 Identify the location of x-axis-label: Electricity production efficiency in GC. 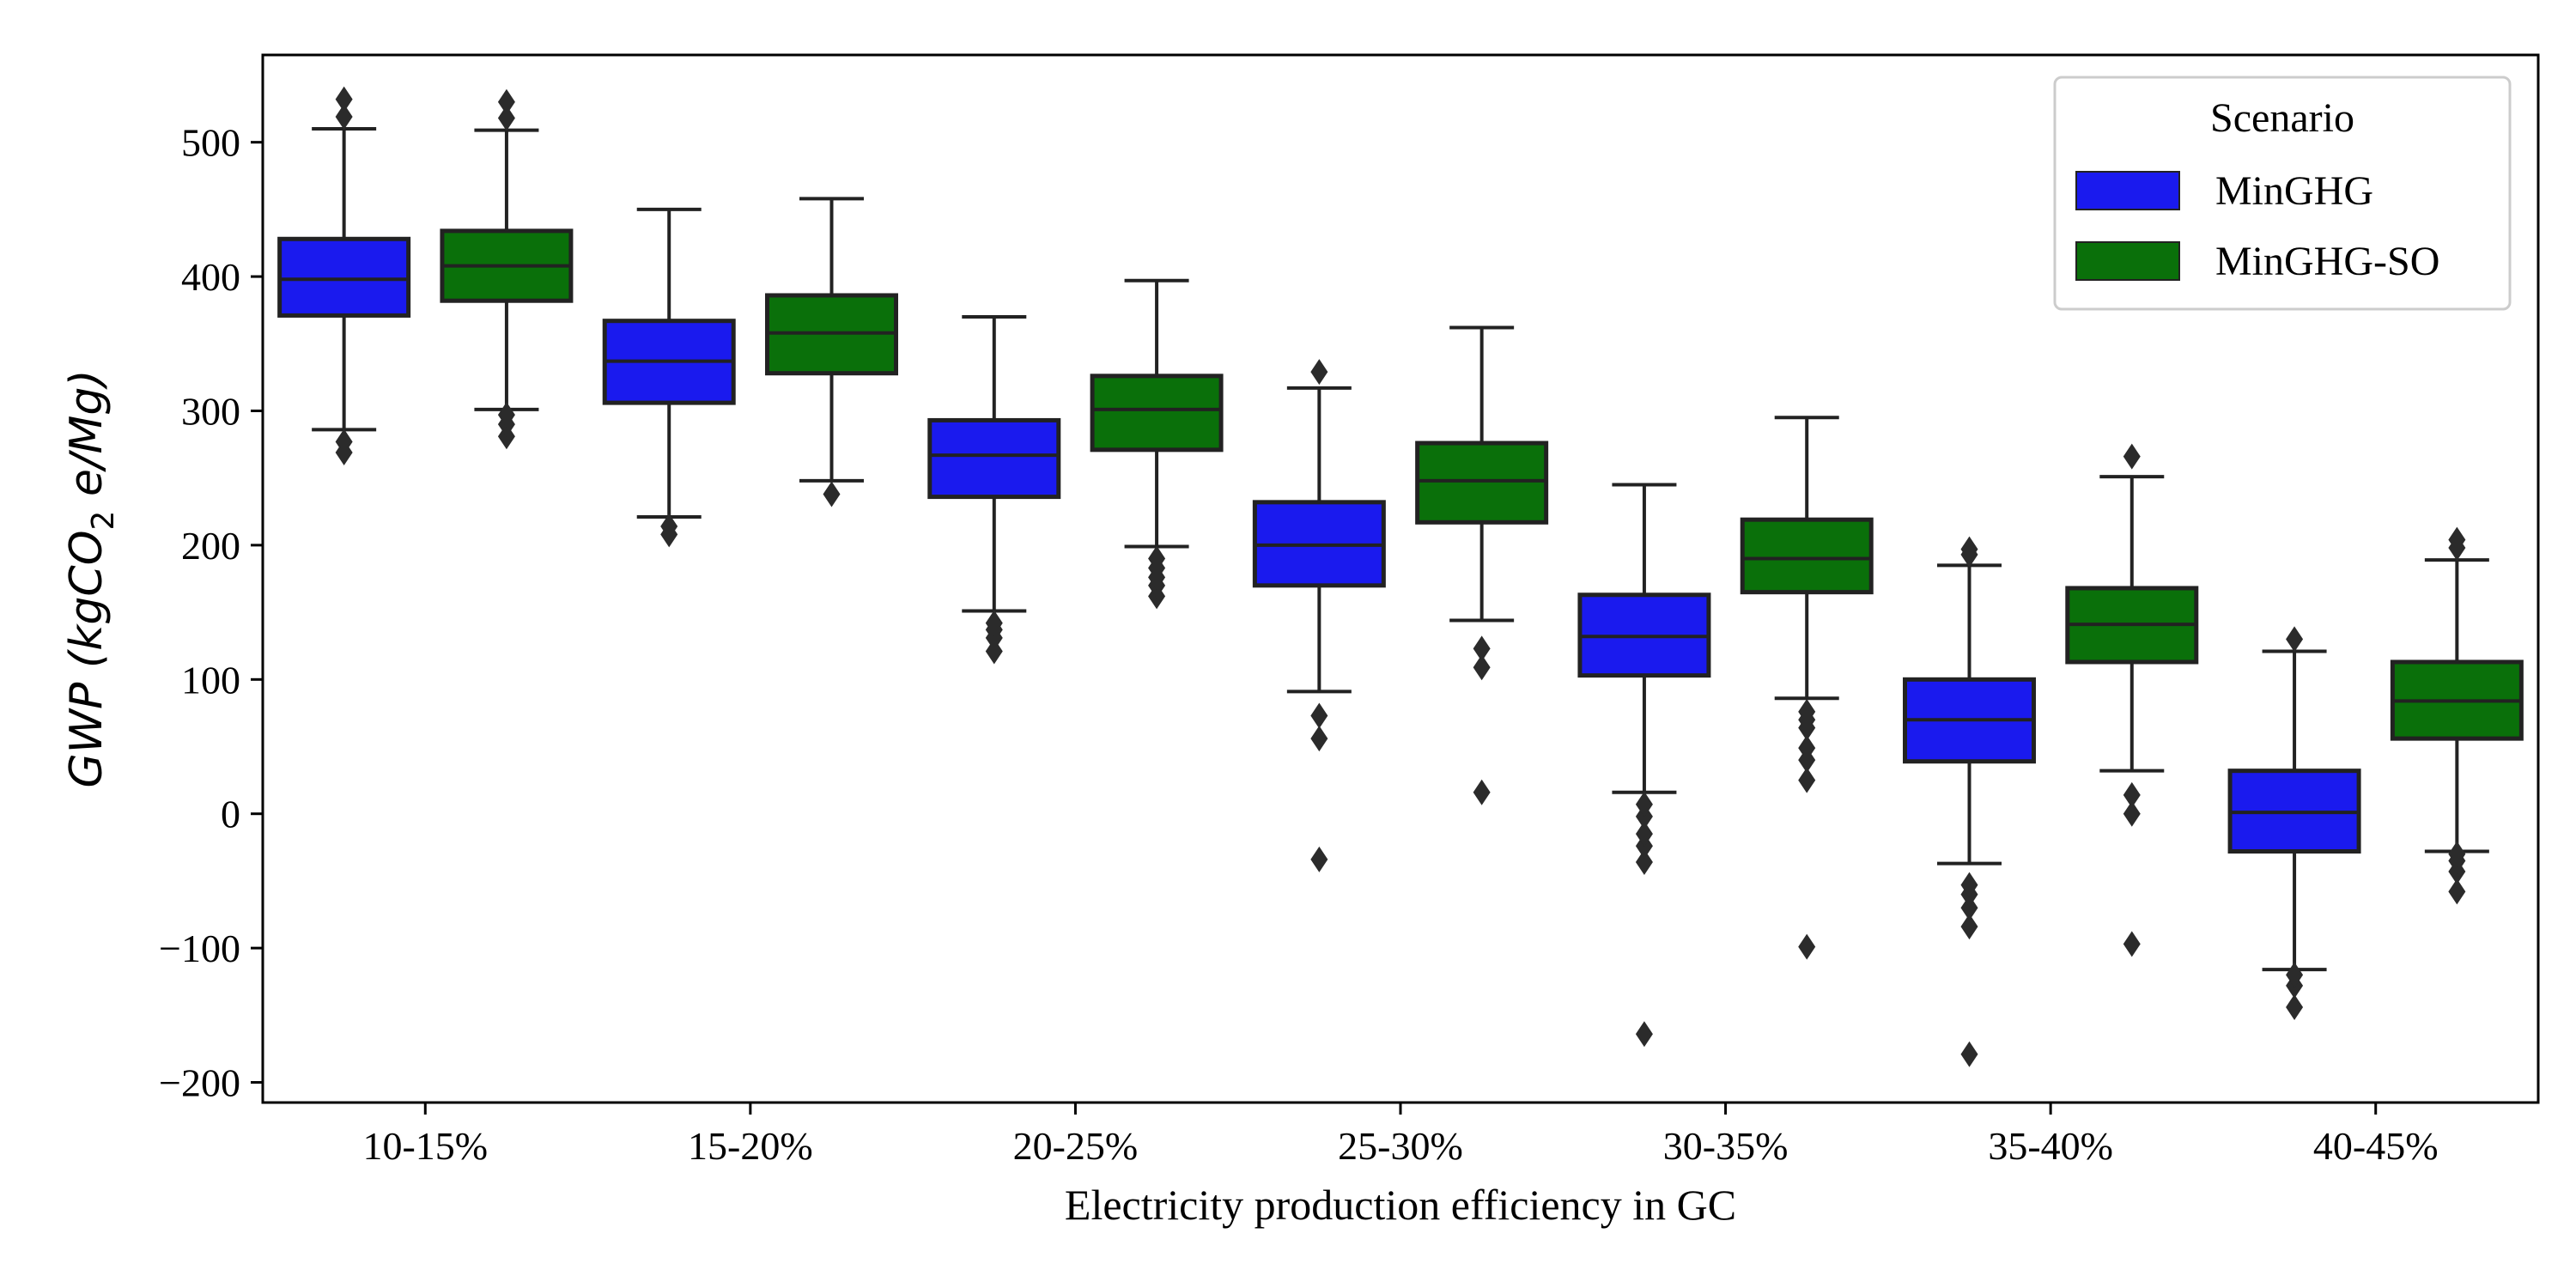
(1400, 1205).